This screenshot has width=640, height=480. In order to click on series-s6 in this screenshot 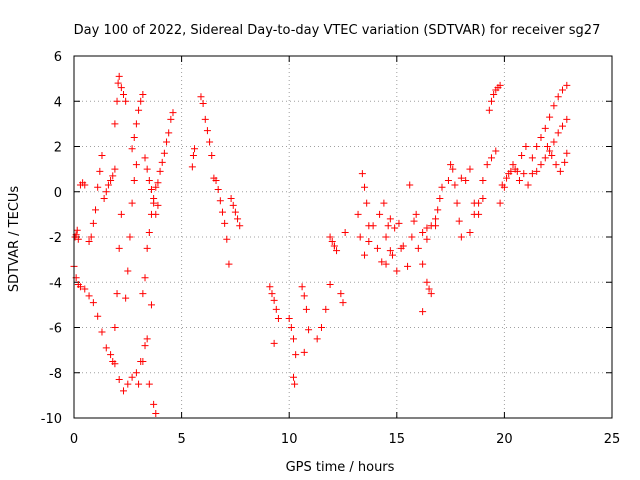, I will do `click(120, 100)`.